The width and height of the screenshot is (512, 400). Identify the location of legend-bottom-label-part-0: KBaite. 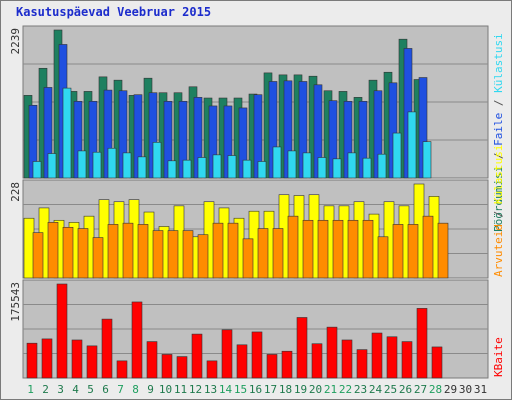
(498, 357).